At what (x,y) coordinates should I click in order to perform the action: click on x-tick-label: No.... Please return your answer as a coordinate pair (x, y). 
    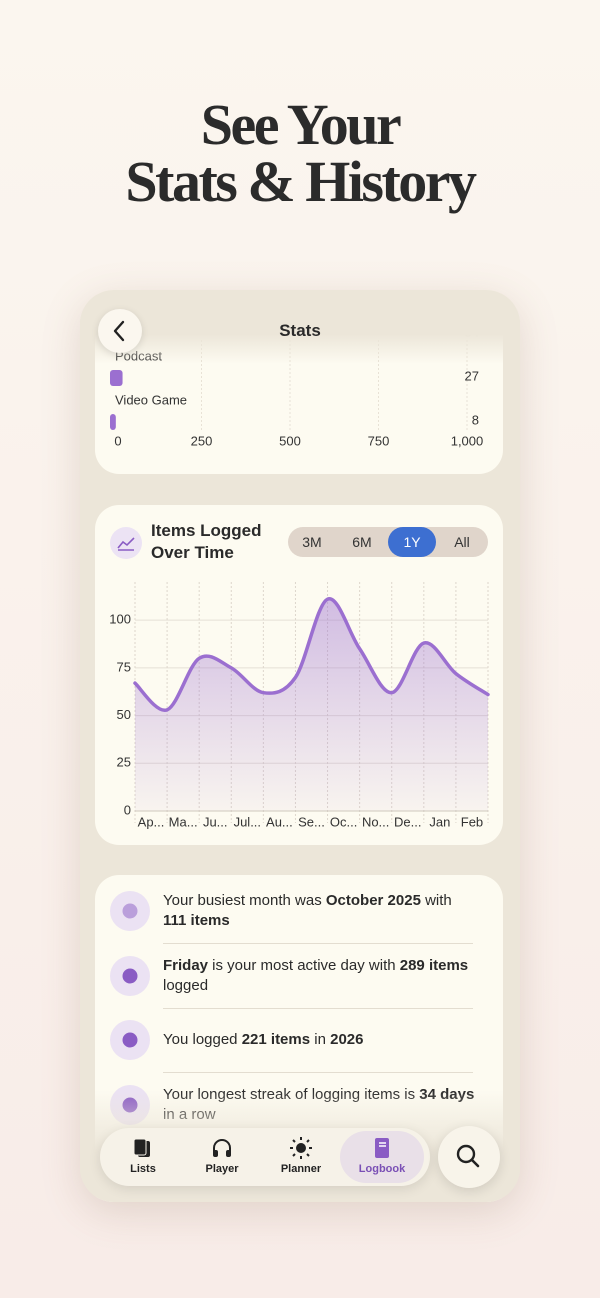
    Looking at the image, I should click on (375, 821).